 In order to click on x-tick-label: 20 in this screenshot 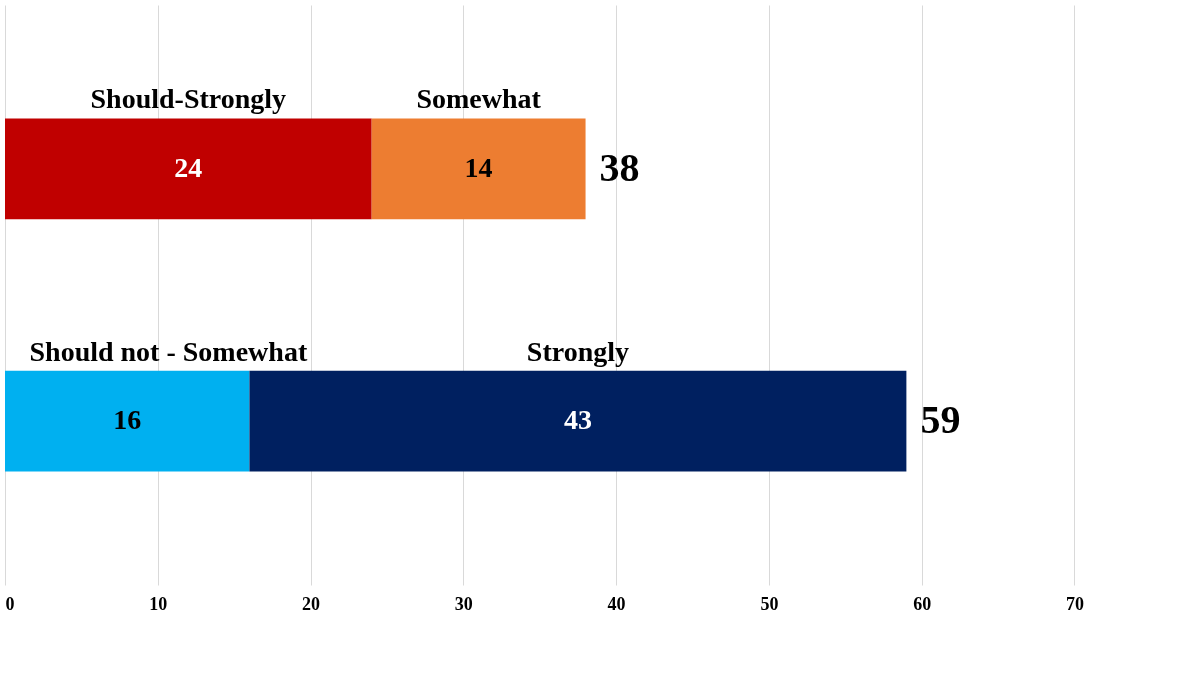, I will do `click(311, 603)`.